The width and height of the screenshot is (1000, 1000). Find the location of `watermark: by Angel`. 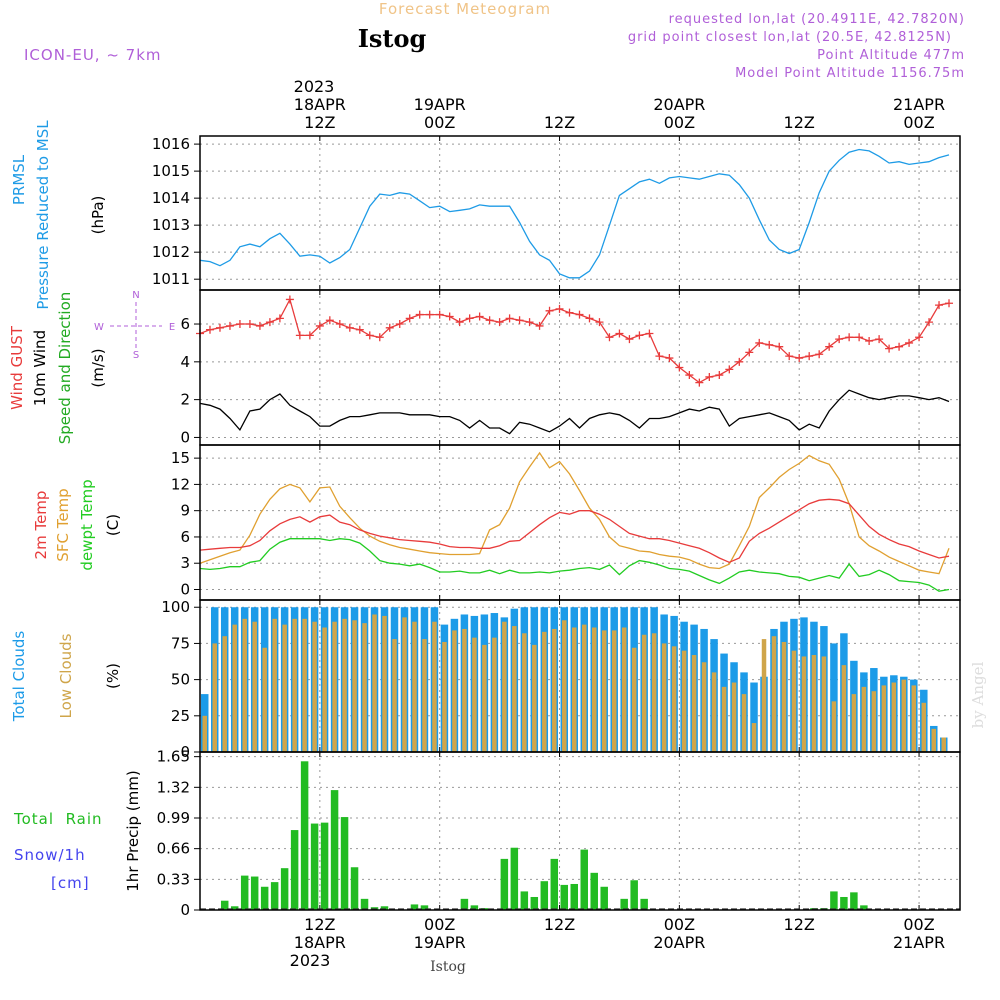

watermark: by Angel is located at coordinates (978, 694).